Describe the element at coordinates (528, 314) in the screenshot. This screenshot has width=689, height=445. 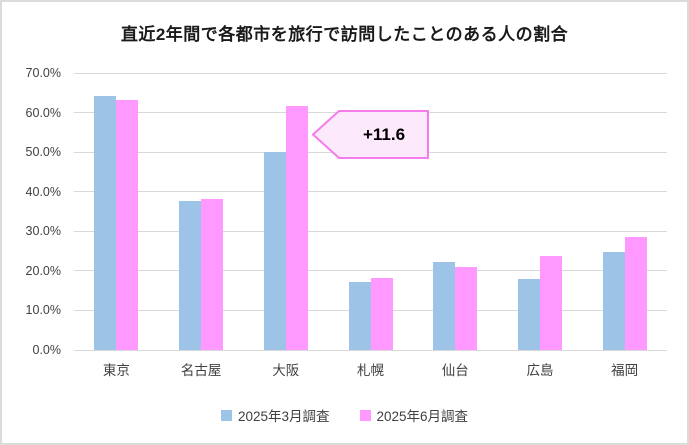
I see `bar-広島-2025年3月調査` at that location.